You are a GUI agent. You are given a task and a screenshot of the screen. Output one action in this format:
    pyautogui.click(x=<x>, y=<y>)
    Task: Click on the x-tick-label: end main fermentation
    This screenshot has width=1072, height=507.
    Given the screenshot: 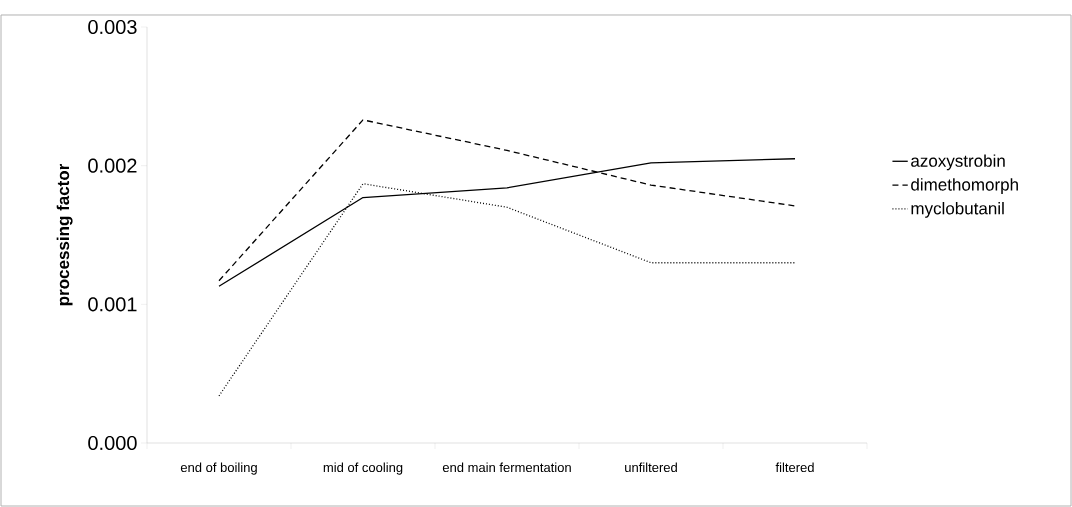 What is the action you would take?
    pyautogui.click(x=506, y=467)
    